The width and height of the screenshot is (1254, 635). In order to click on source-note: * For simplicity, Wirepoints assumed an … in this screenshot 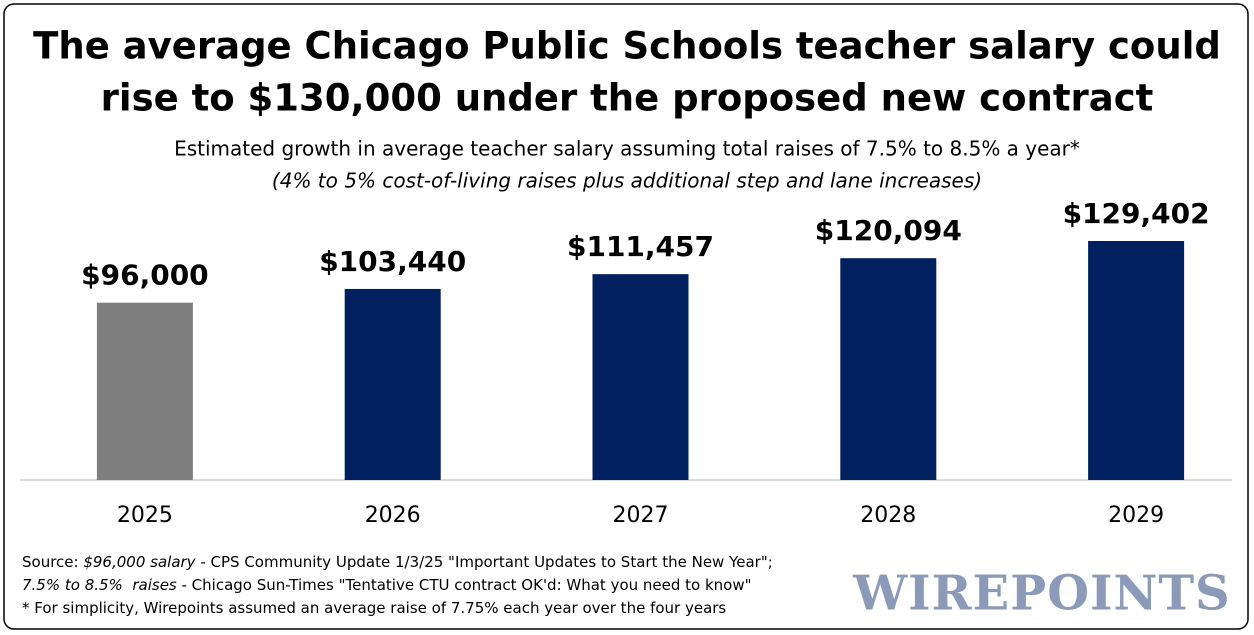, I will do `click(374, 608)`.